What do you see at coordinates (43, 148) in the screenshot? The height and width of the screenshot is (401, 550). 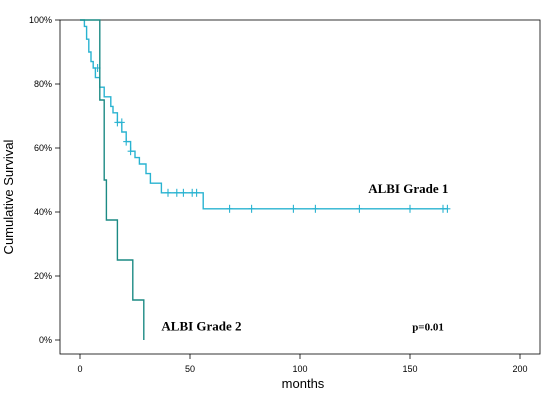 I see `y-tick-label: 60%` at bounding box center [43, 148].